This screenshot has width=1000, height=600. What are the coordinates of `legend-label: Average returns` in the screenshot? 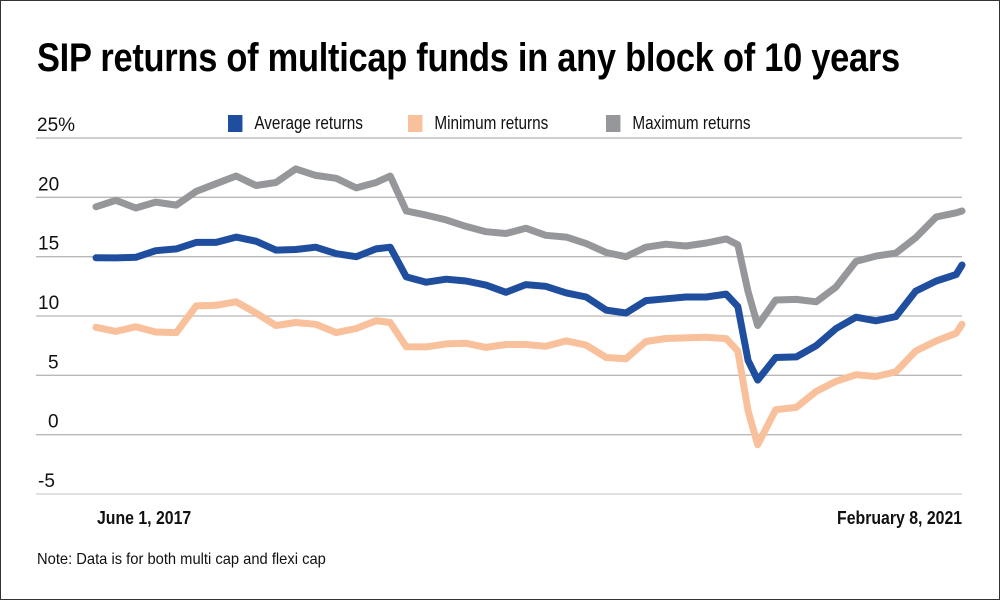 It's located at (308, 123).